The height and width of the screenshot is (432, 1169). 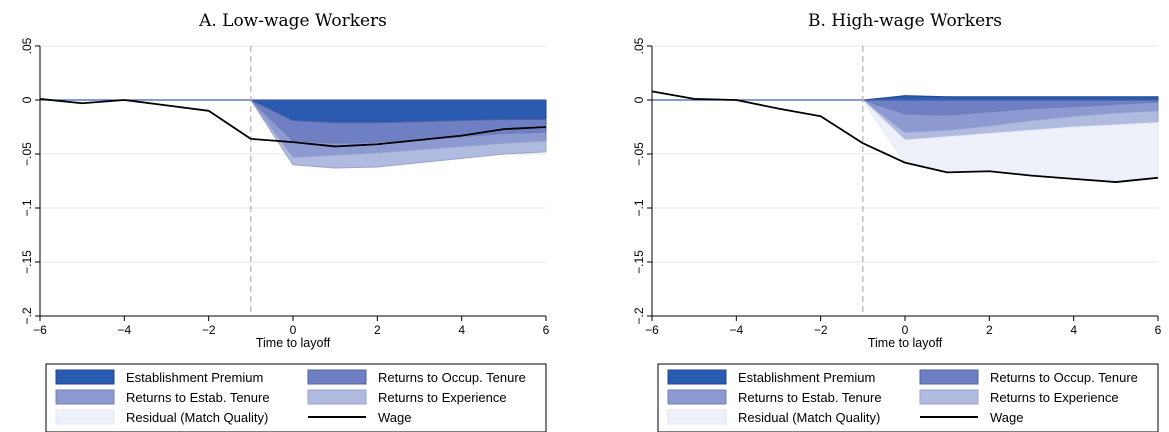 I want to click on chart-title: B. High-wage Workers, so click(x=905, y=21).